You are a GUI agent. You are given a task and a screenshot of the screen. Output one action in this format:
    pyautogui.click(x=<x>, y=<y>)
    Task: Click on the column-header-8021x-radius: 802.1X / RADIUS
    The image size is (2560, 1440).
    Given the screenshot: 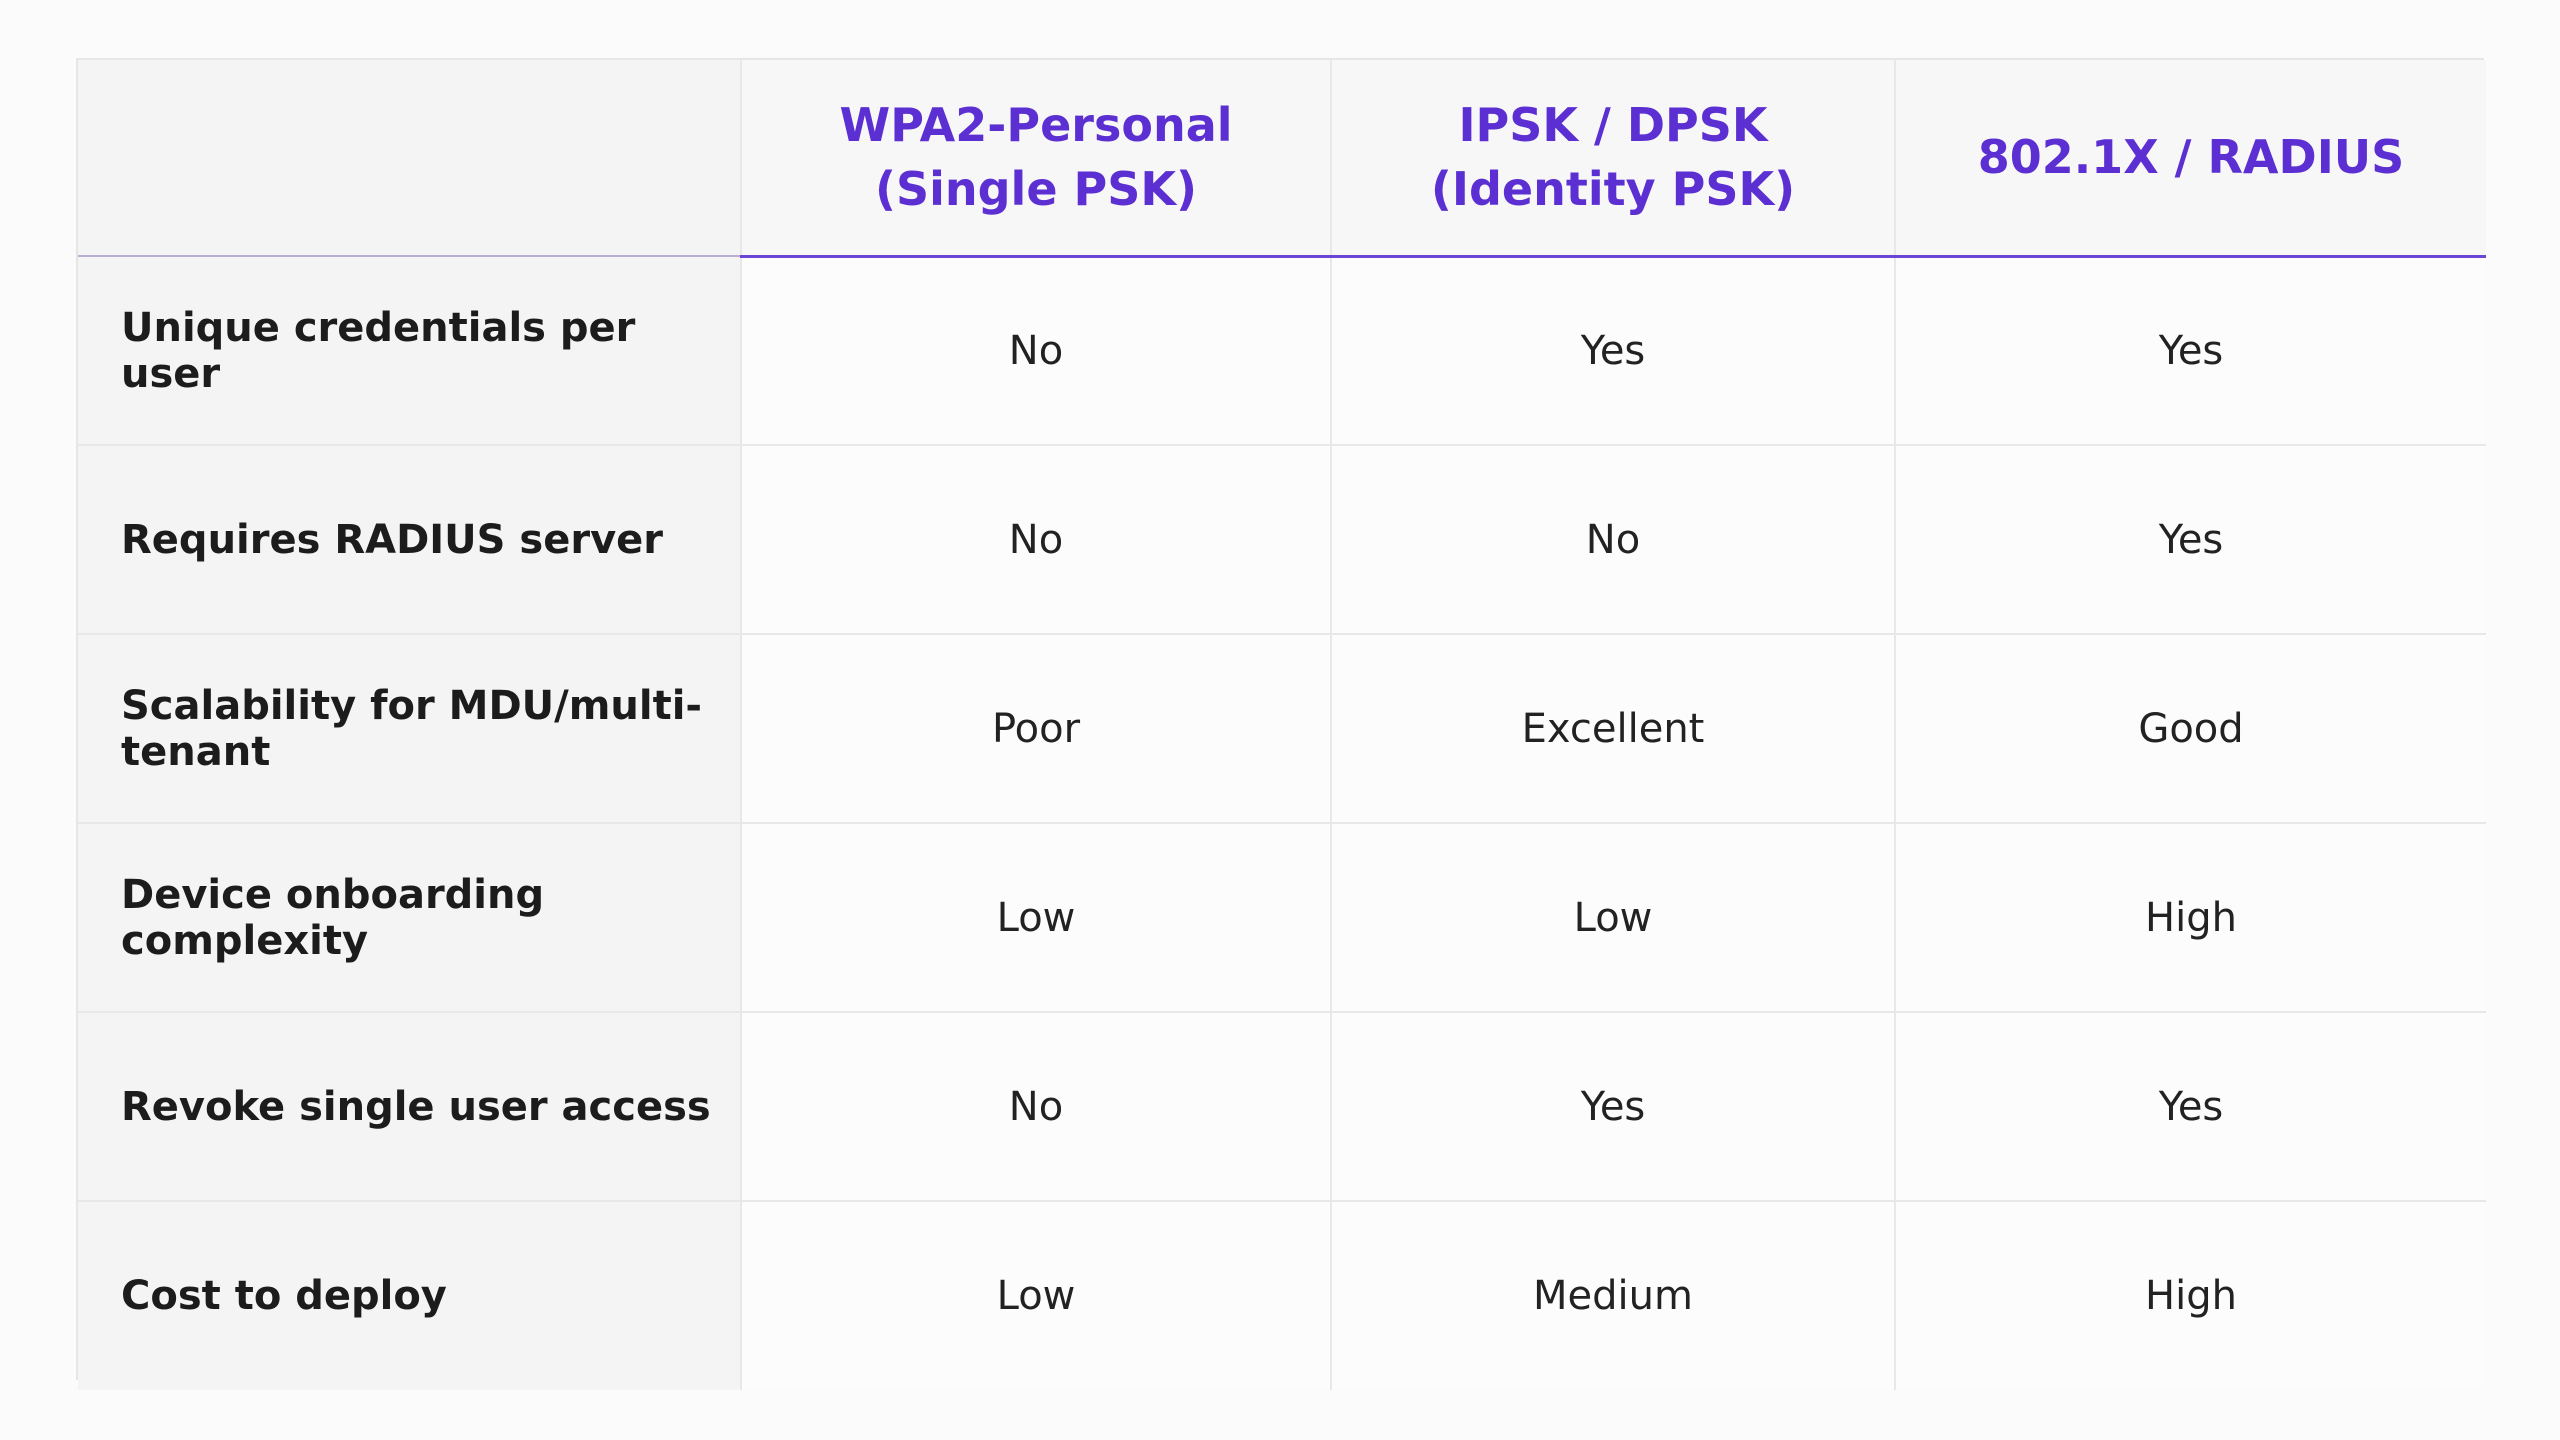 What is the action you would take?
    pyautogui.click(x=2190, y=159)
    